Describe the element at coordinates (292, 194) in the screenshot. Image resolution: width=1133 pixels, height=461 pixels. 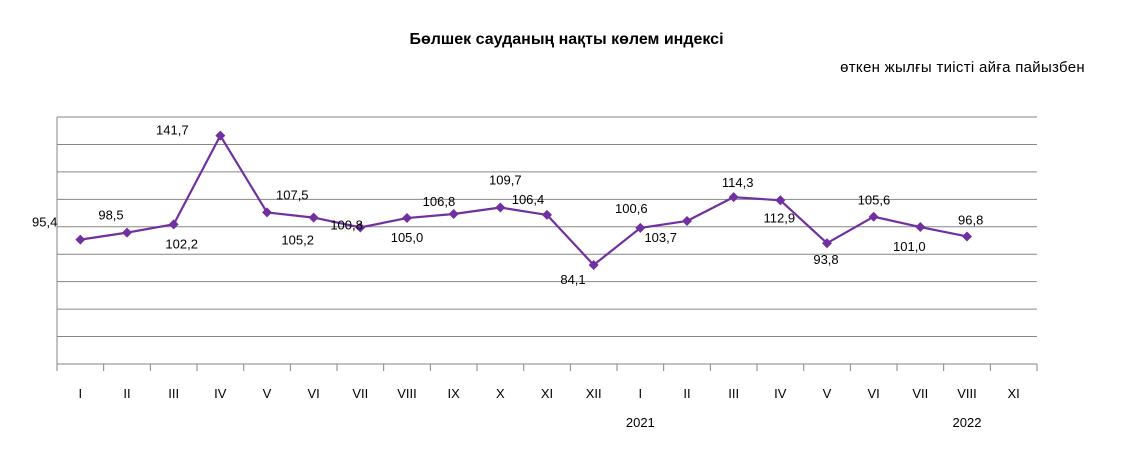
I see `data-label: 107,5` at that location.